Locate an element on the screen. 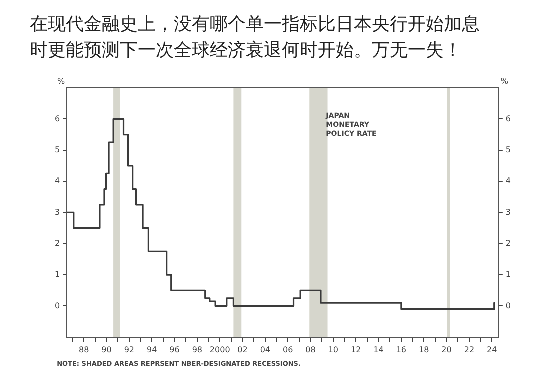 This screenshot has height=388, width=554. x-tick-label: 88 is located at coordinates (84, 349).